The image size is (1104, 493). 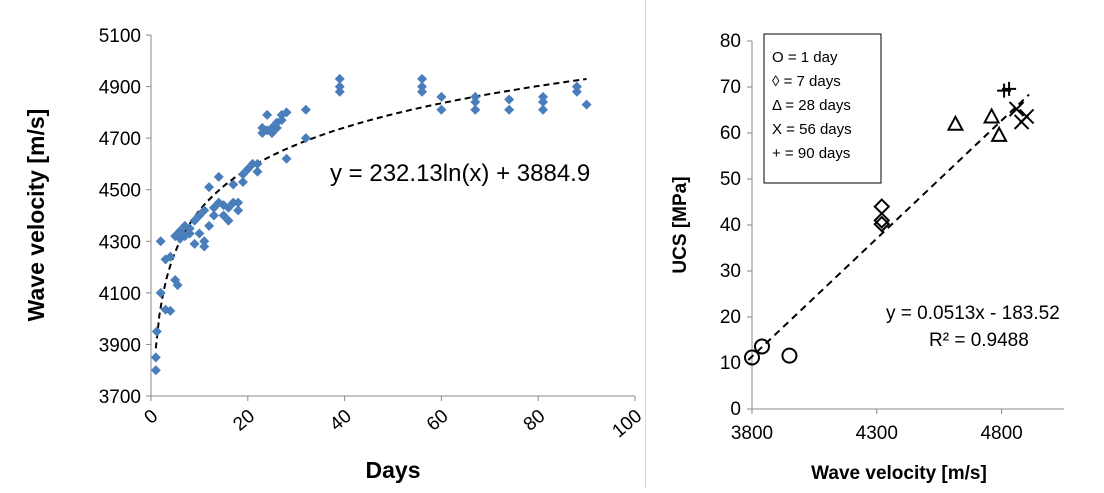 What do you see at coordinates (730, 179) in the screenshot?
I see `right-y-tick-label: 50` at bounding box center [730, 179].